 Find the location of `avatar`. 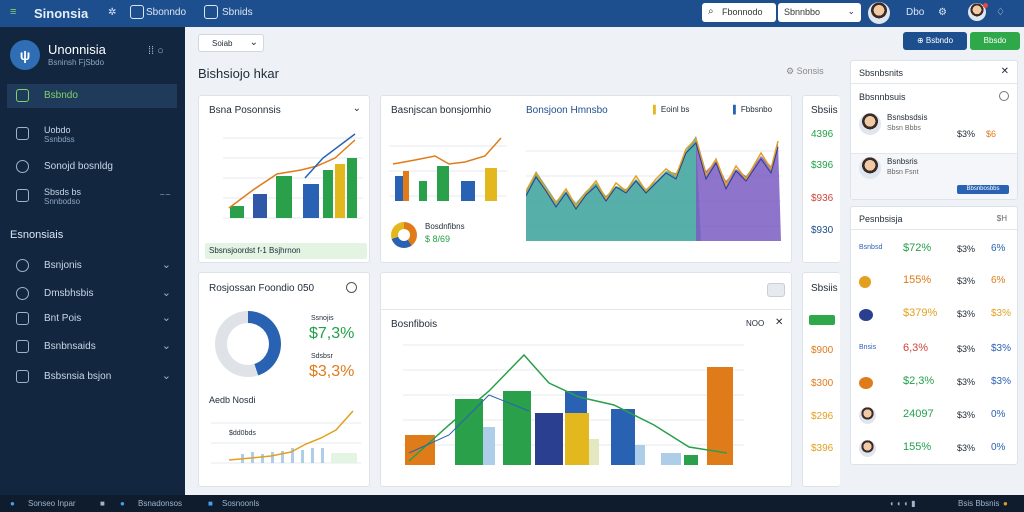

avatar is located at coordinates (879, 13).